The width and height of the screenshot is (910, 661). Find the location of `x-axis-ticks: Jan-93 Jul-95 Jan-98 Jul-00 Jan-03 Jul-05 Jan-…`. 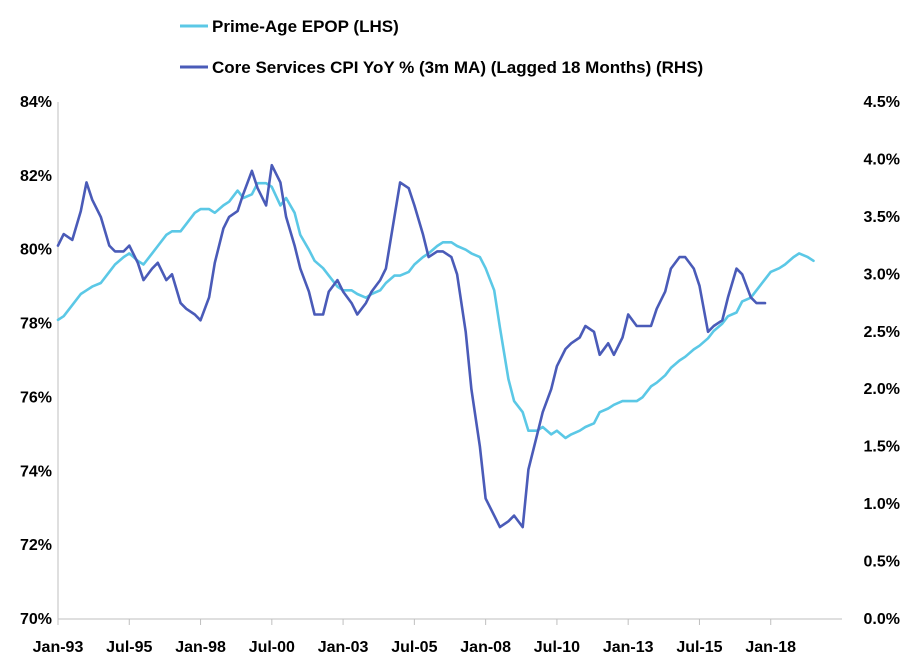

x-axis-ticks: Jan-93 Jul-95 Jan-98 Jul-00 Jan-03 Jul-05 Jan-… is located at coordinates (414, 637).